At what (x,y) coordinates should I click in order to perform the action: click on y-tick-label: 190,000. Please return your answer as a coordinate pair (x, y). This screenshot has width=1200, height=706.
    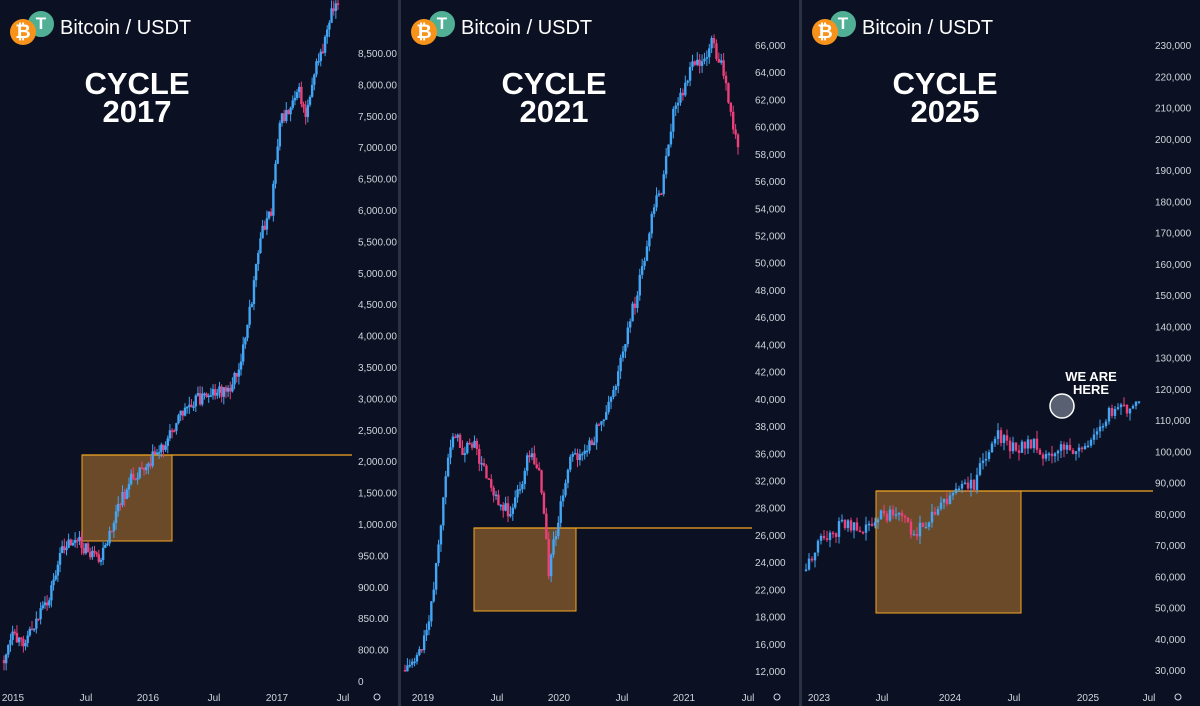
    Looking at the image, I should click on (1173, 171).